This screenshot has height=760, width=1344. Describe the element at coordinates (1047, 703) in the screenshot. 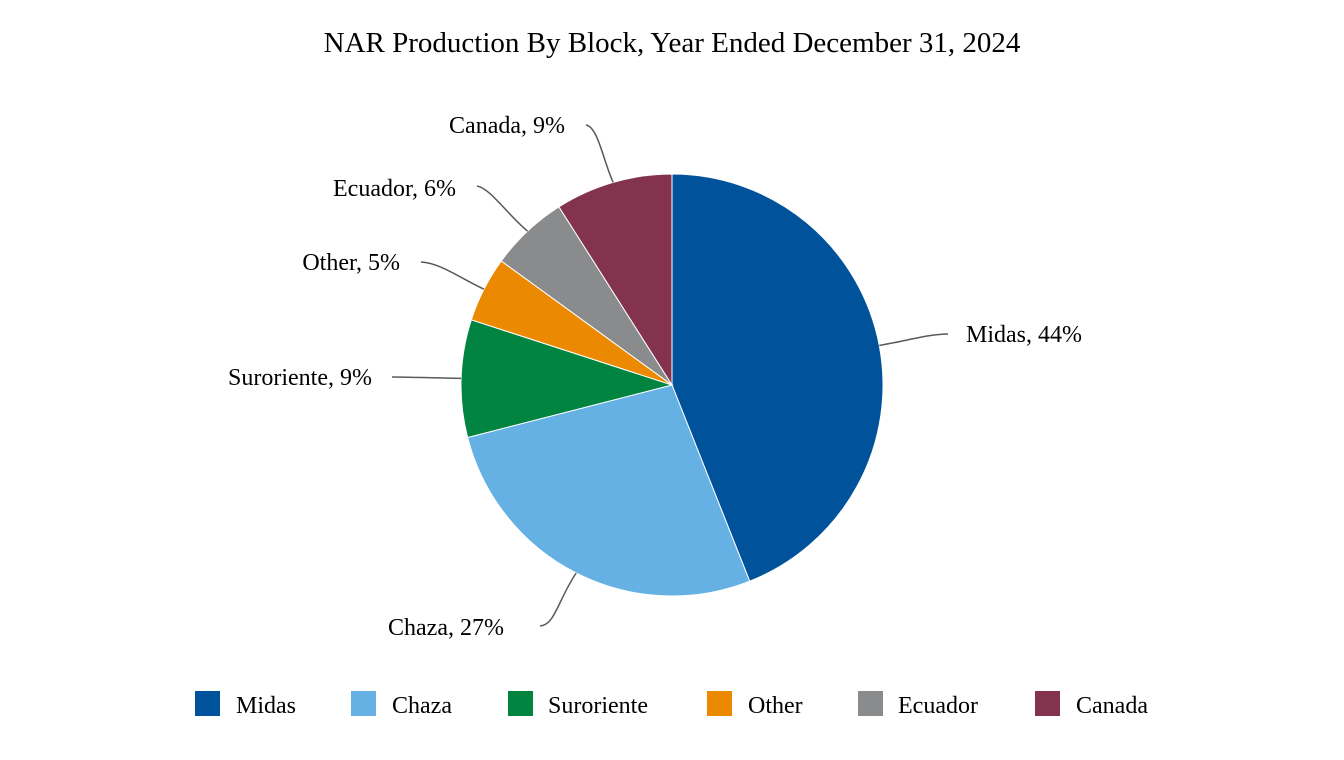

I see `legend-swatch-canada` at that location.